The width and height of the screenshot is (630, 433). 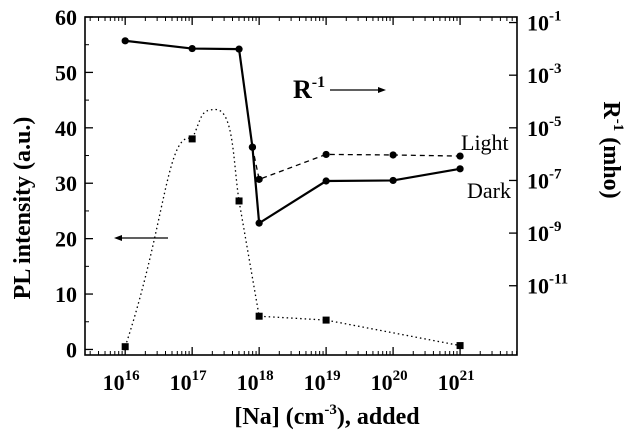 I want to click on x-tick-label-exp: 20, so click(x=400, y=376).